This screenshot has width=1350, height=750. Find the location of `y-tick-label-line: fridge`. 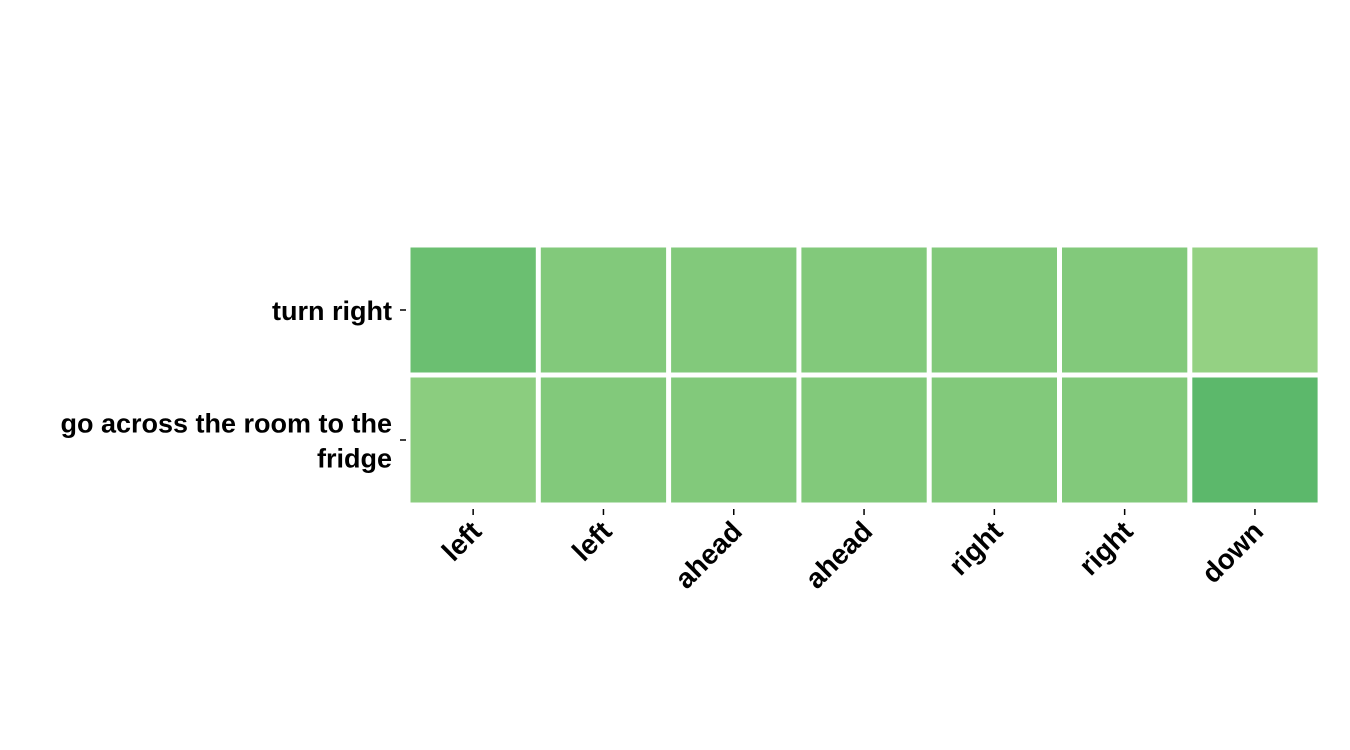

y-tick-label-line: fridge is located at coordinates (354, 459).